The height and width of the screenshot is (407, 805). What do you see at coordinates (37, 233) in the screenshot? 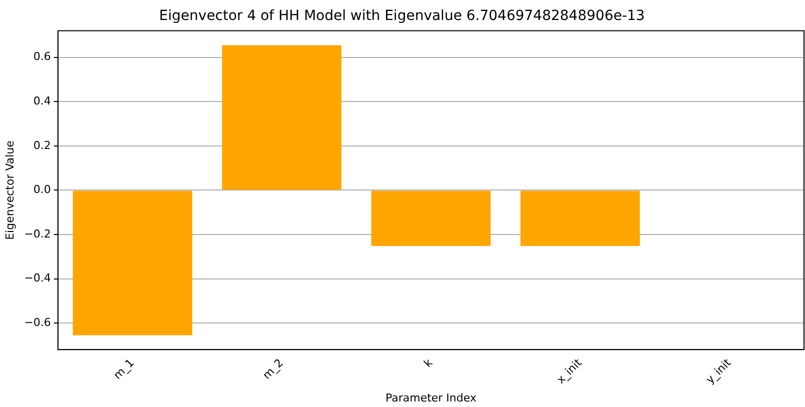
I see `y-tick-label: −0.2` at bounding box center [37, 233].